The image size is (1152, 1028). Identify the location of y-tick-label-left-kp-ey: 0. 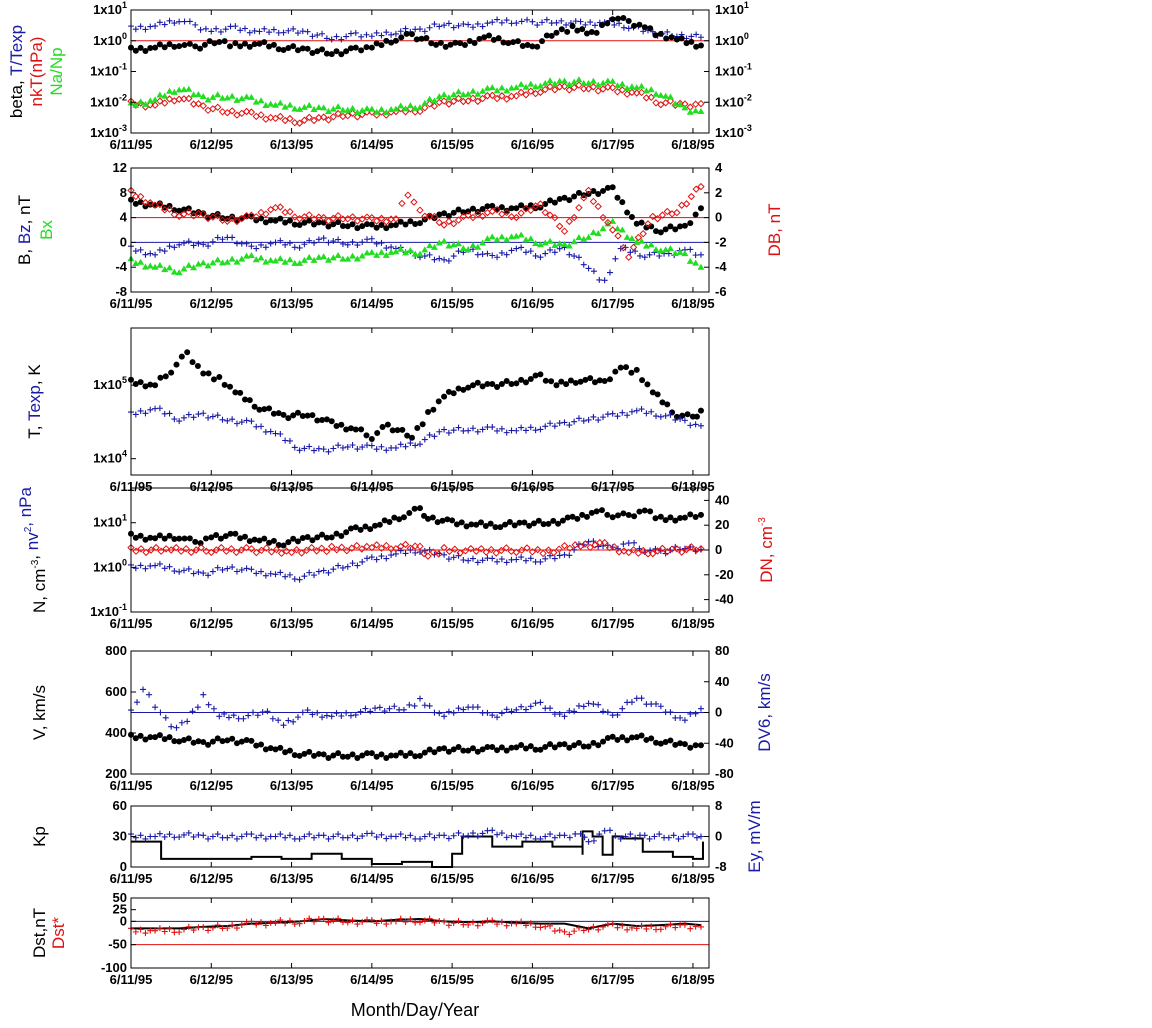
(123, 866).